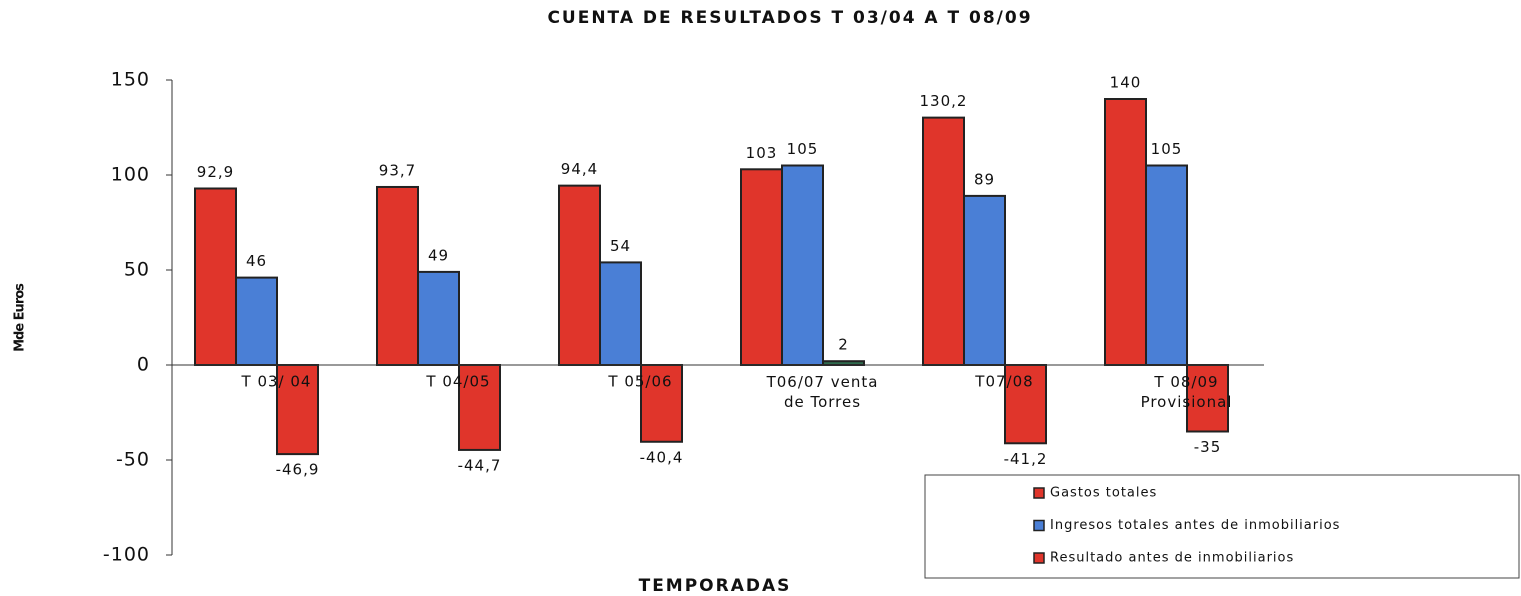 The height and width of the screenshot is (596, 1521). What do you see at coordinates (256, 261) in the screenshot?
I see `data-label: 46` at bounding box center [256, 261].